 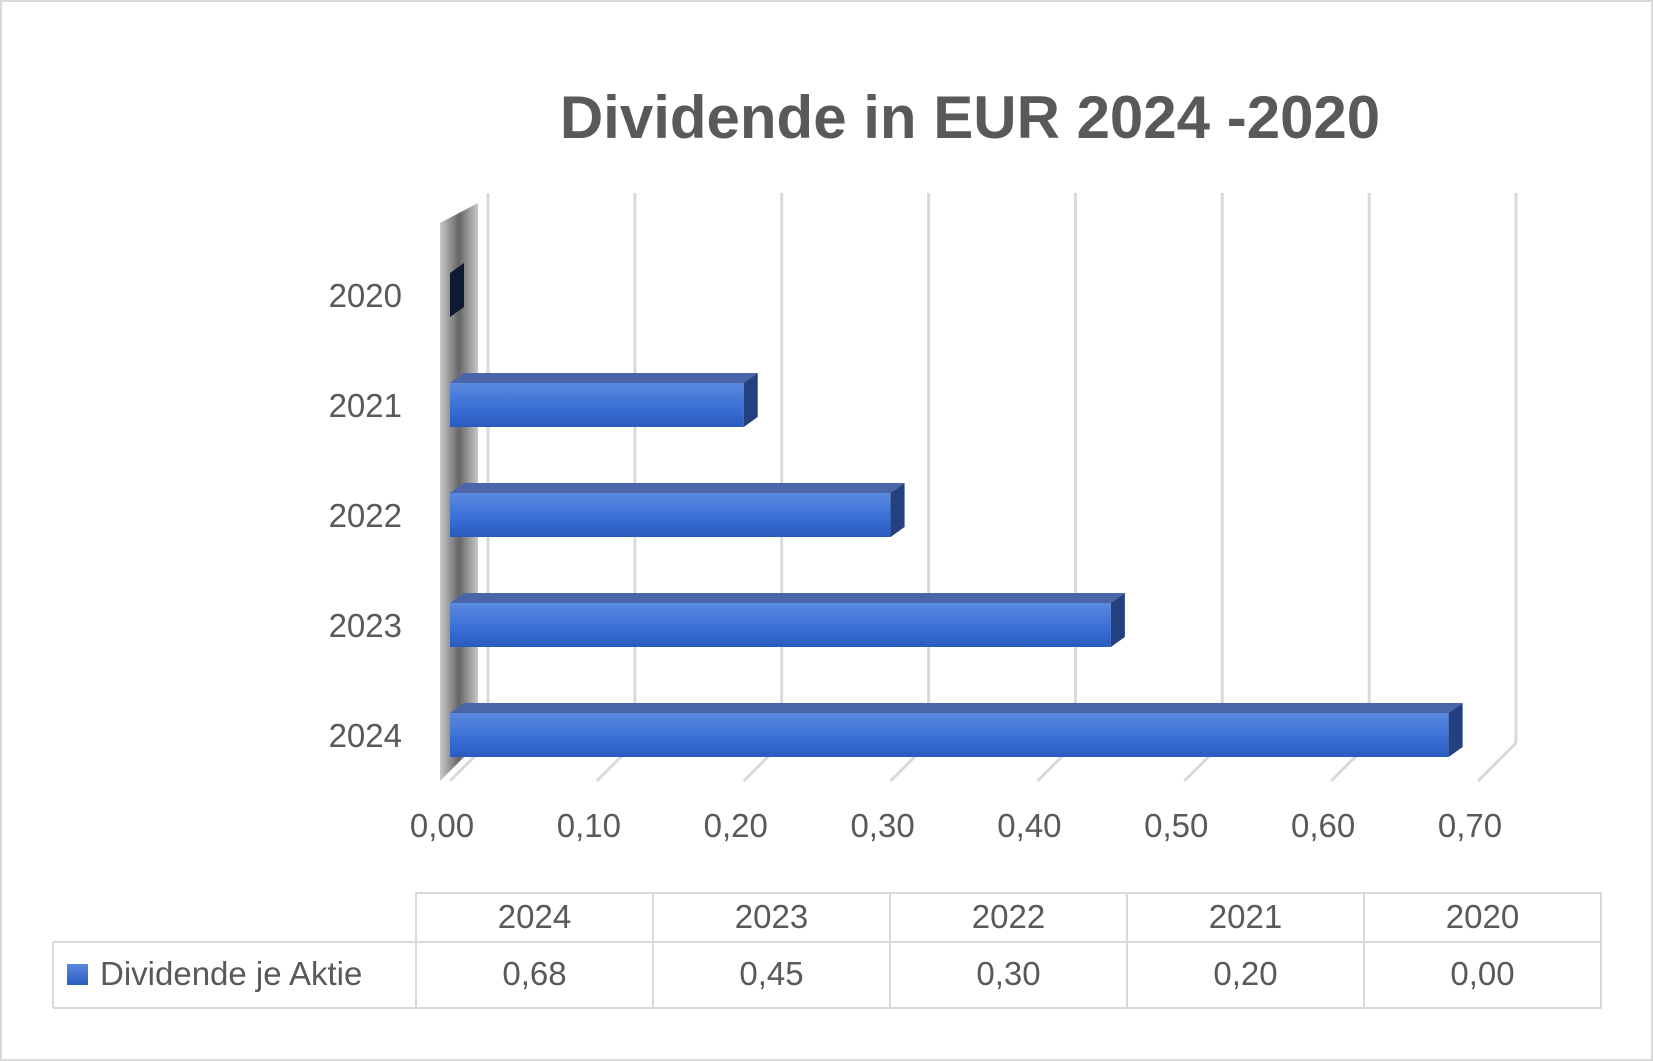 I want to click on table-value-cell: 0,00, so click(x=1482, y=973).